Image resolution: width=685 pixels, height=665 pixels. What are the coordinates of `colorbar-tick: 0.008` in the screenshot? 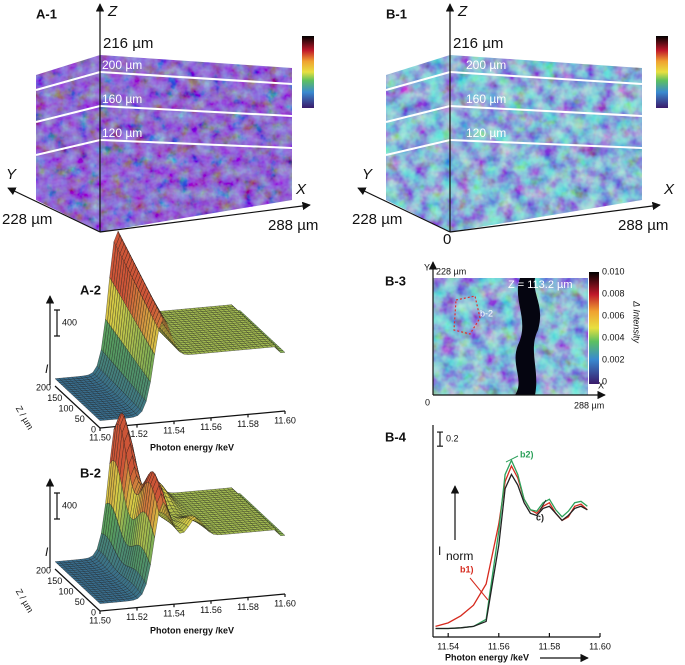 It's located at (613, 293).